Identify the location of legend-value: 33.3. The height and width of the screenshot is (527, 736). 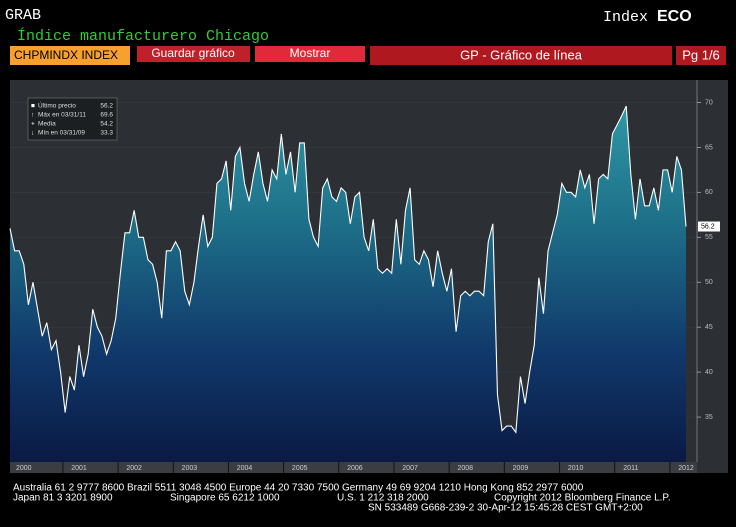
(106, 133).